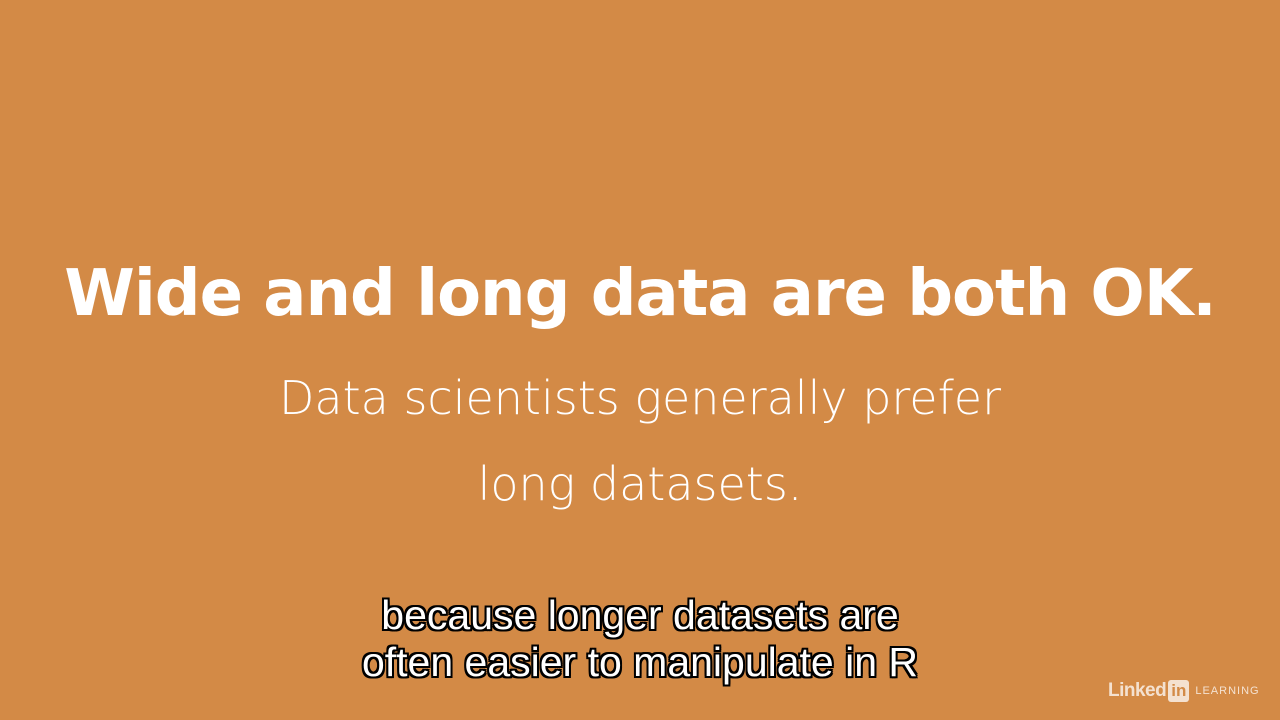  I want to click on caption-line: because longer datasets are, so click(640, 615).